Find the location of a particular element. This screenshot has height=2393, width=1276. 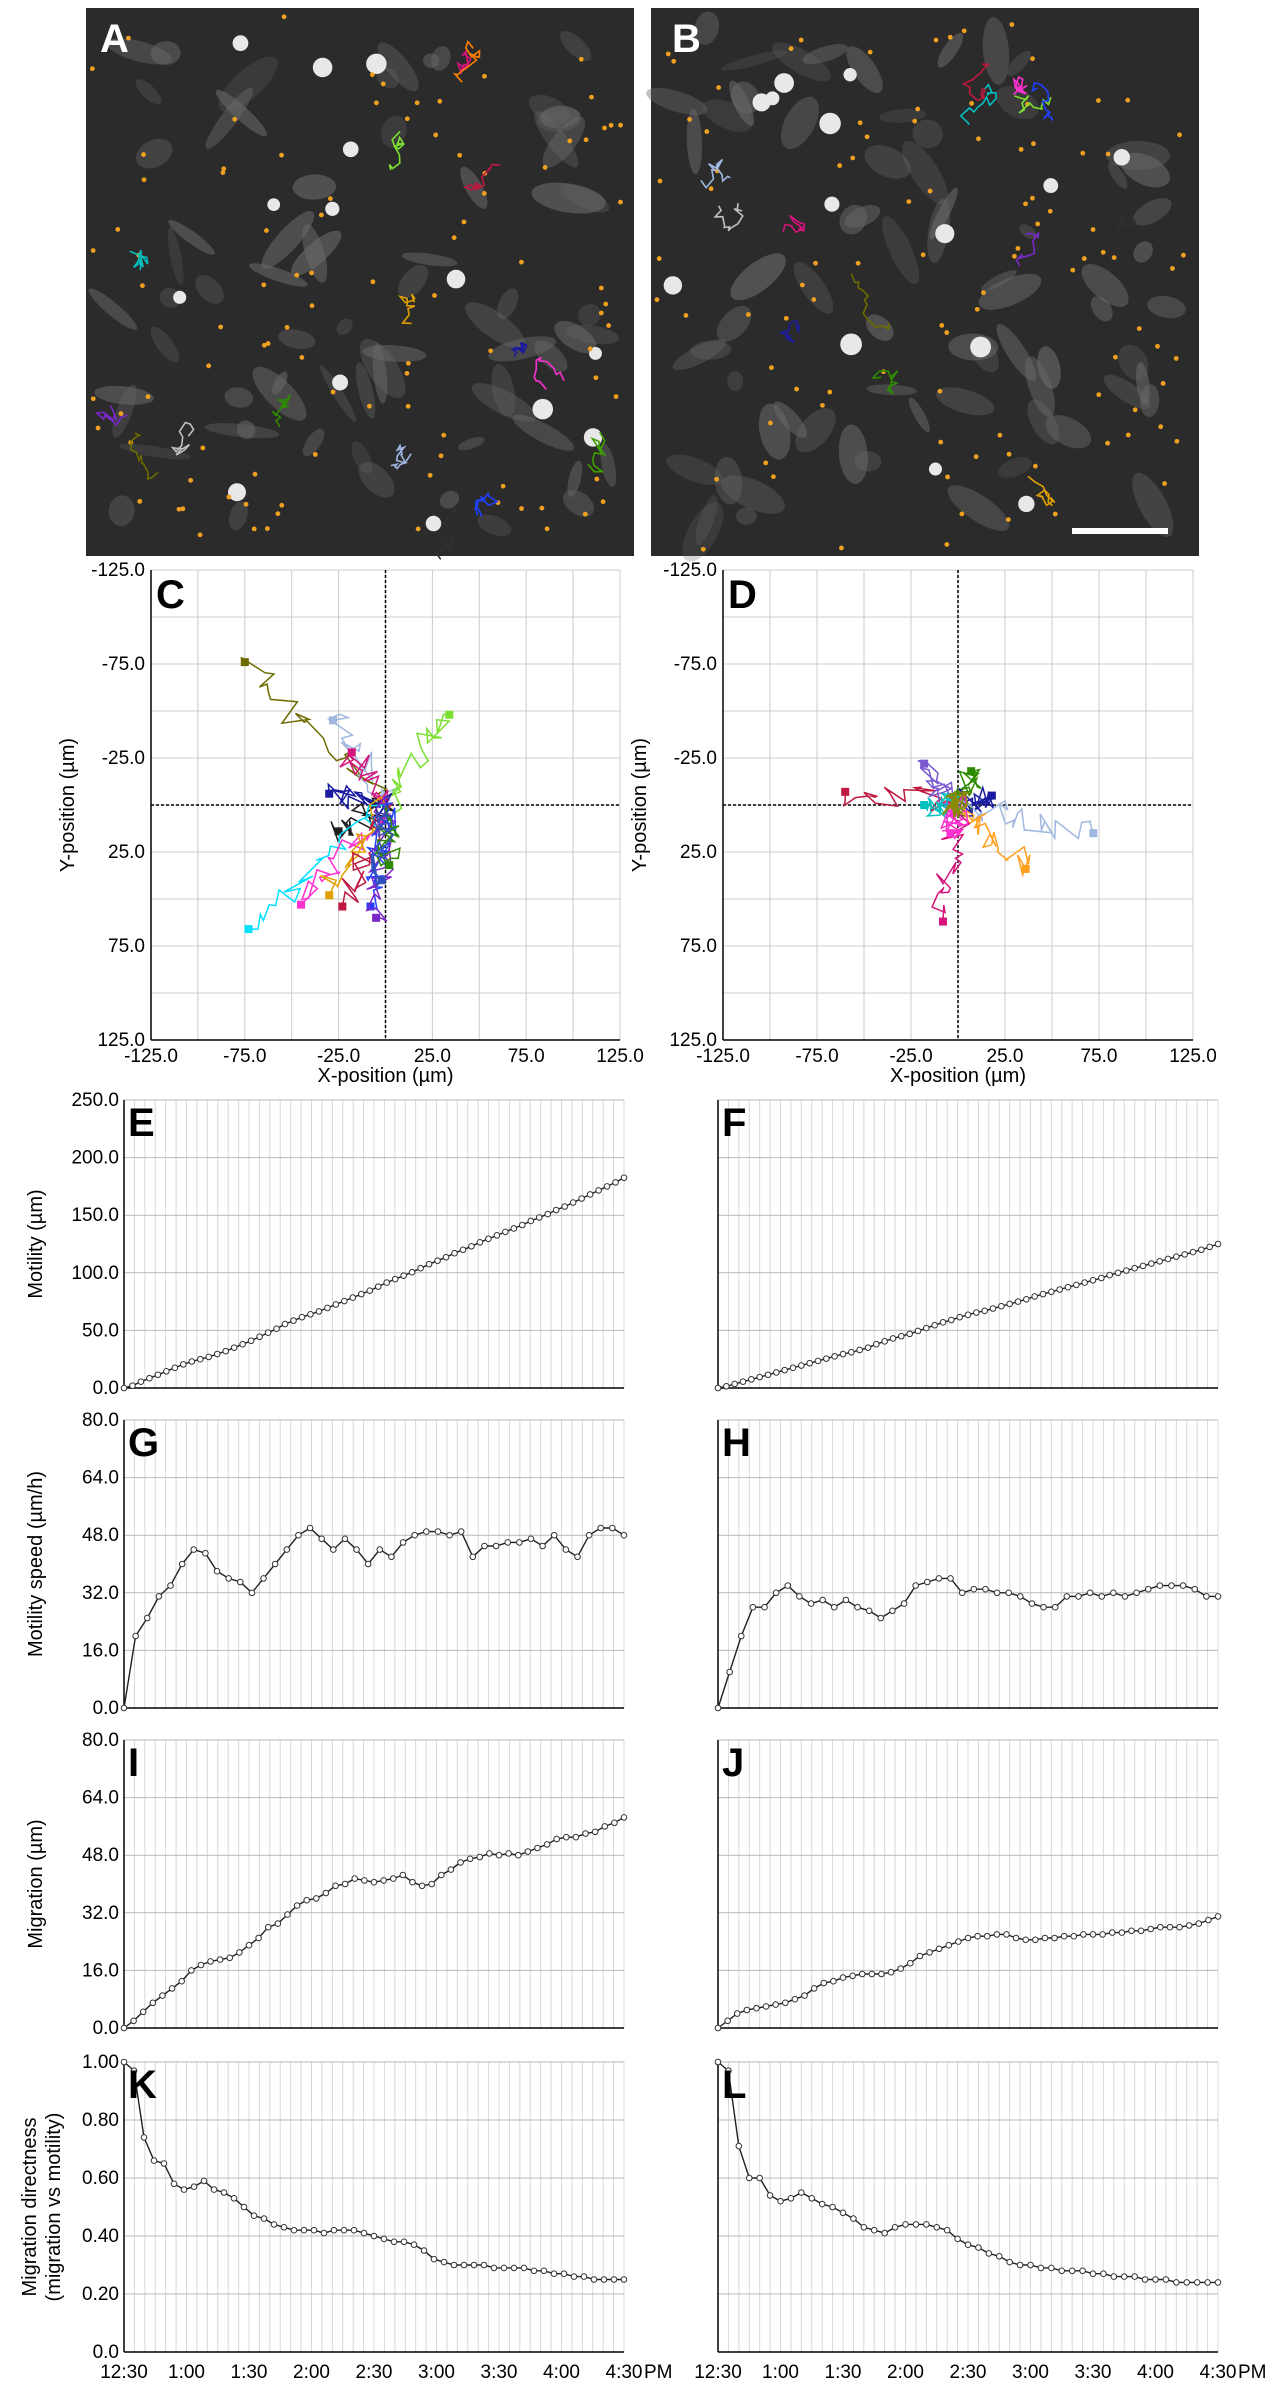

y-tick-label: 16.0 is located at coordinates (100, 1970).